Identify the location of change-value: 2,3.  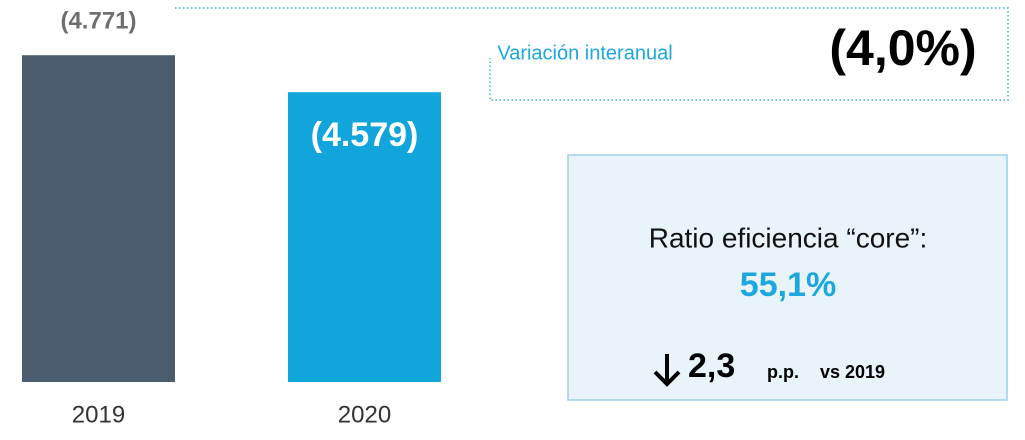
(711, 366).